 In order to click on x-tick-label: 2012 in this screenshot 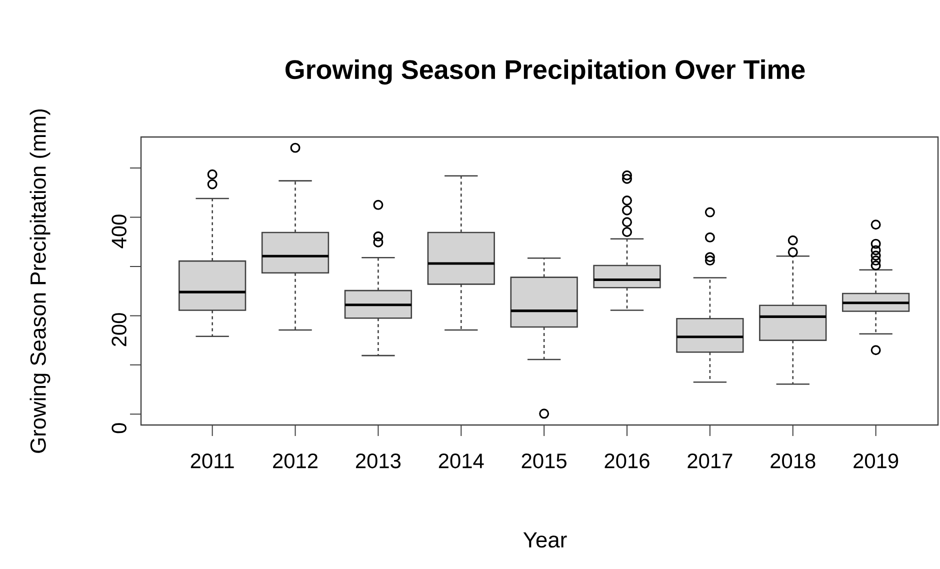, I will do `click(295, 461)`.